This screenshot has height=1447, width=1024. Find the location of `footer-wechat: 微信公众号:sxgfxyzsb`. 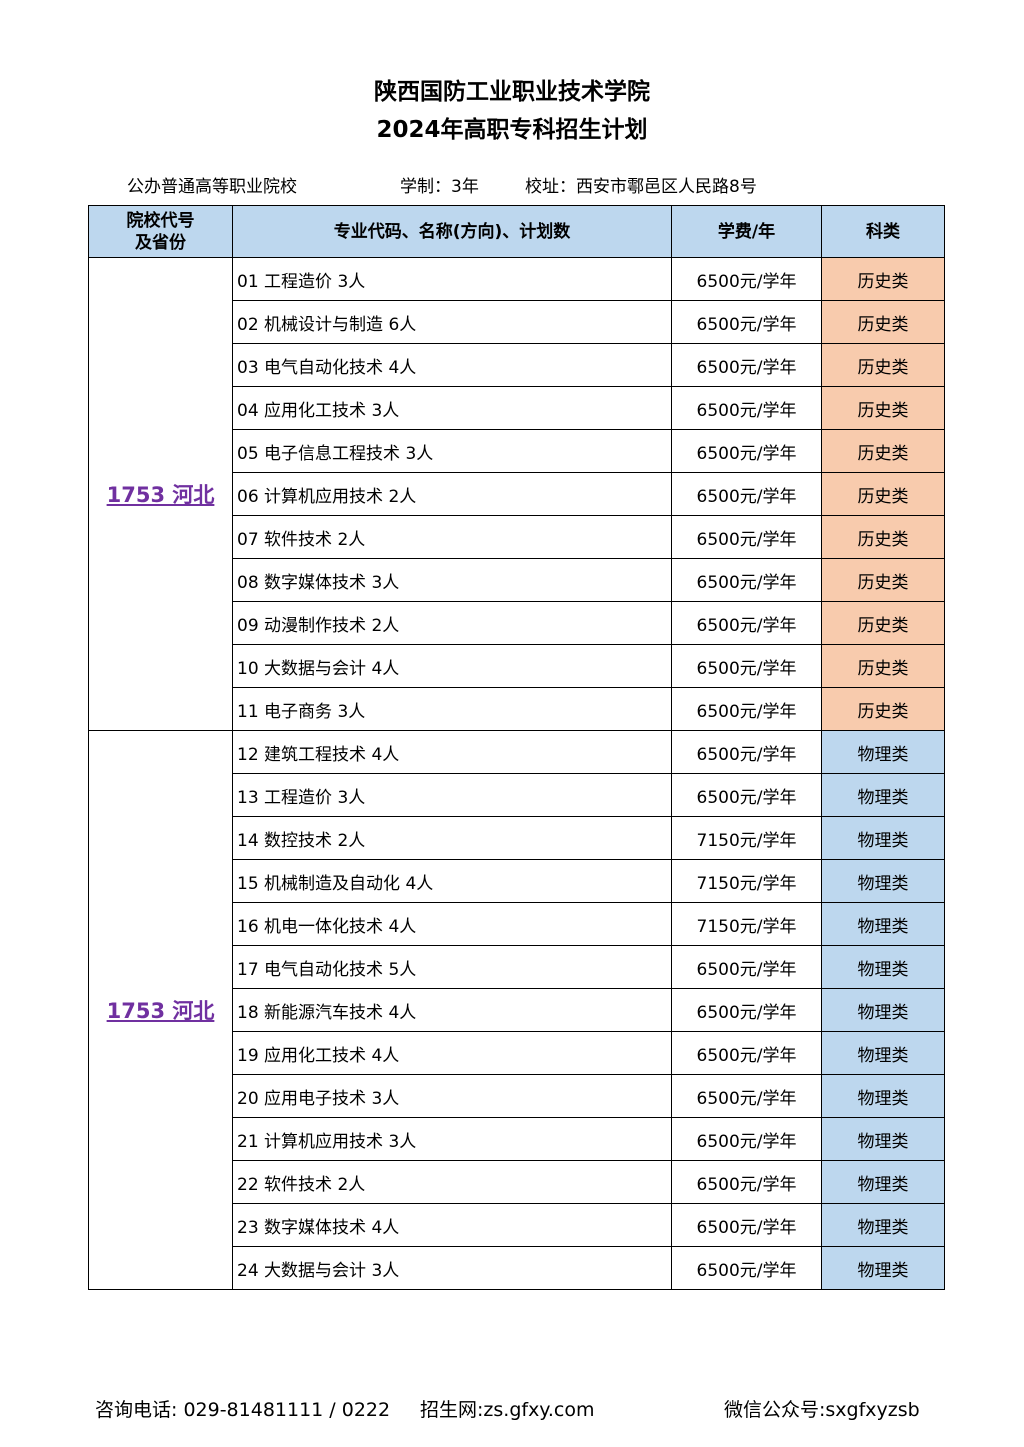

footer-wechat: 微信公众号:sxgfxyzsb is located at coordinates (822, 1410).